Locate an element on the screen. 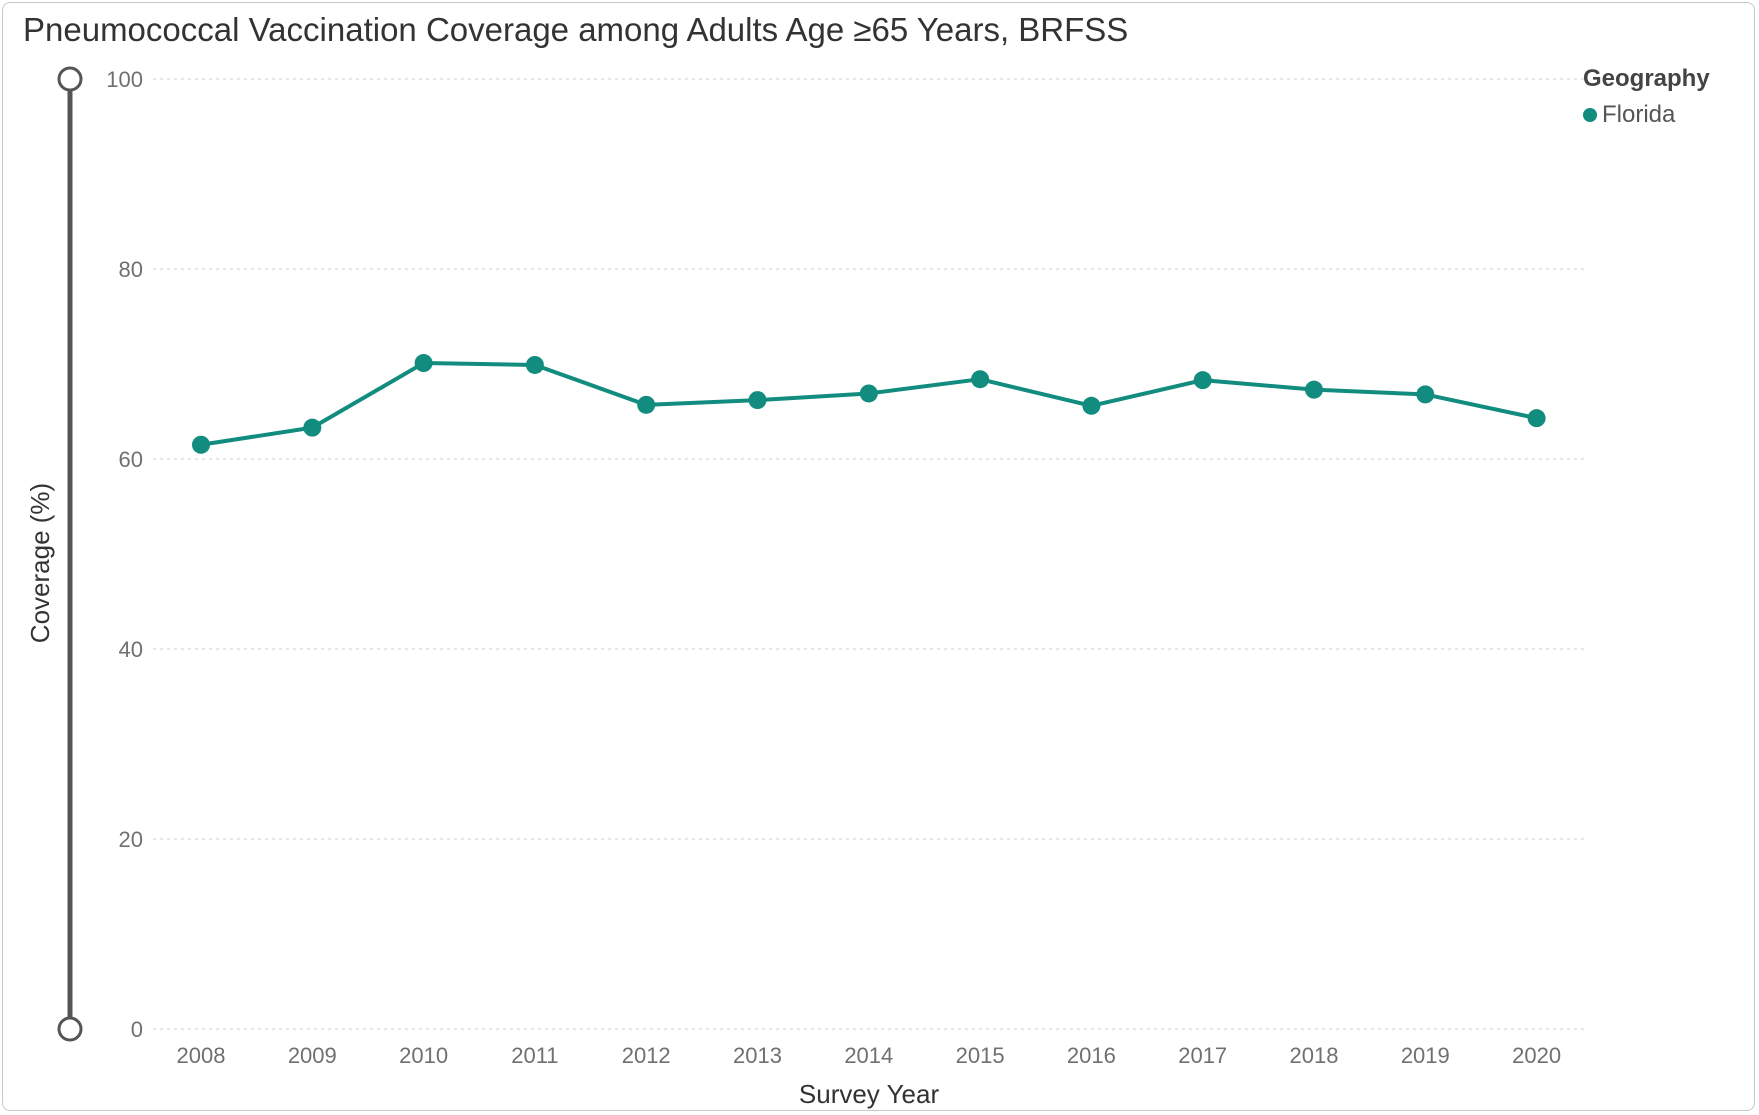  x-tick-label: 2017 is located at coordinates (1202, 1055).